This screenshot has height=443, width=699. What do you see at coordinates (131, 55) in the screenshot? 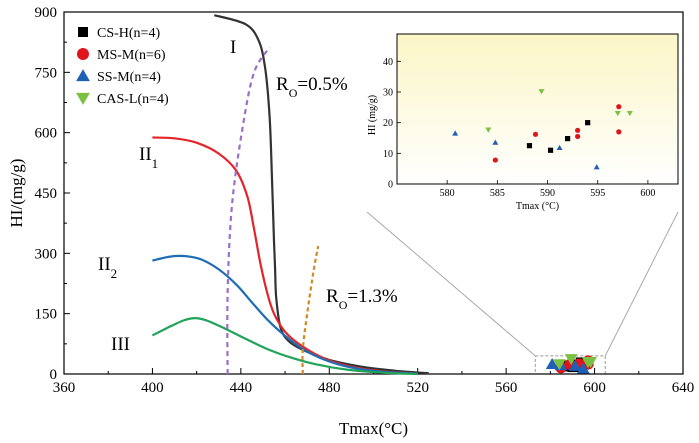
I see `legend-label-2: MS-M(n=6)` at bounding box center [131, 55].